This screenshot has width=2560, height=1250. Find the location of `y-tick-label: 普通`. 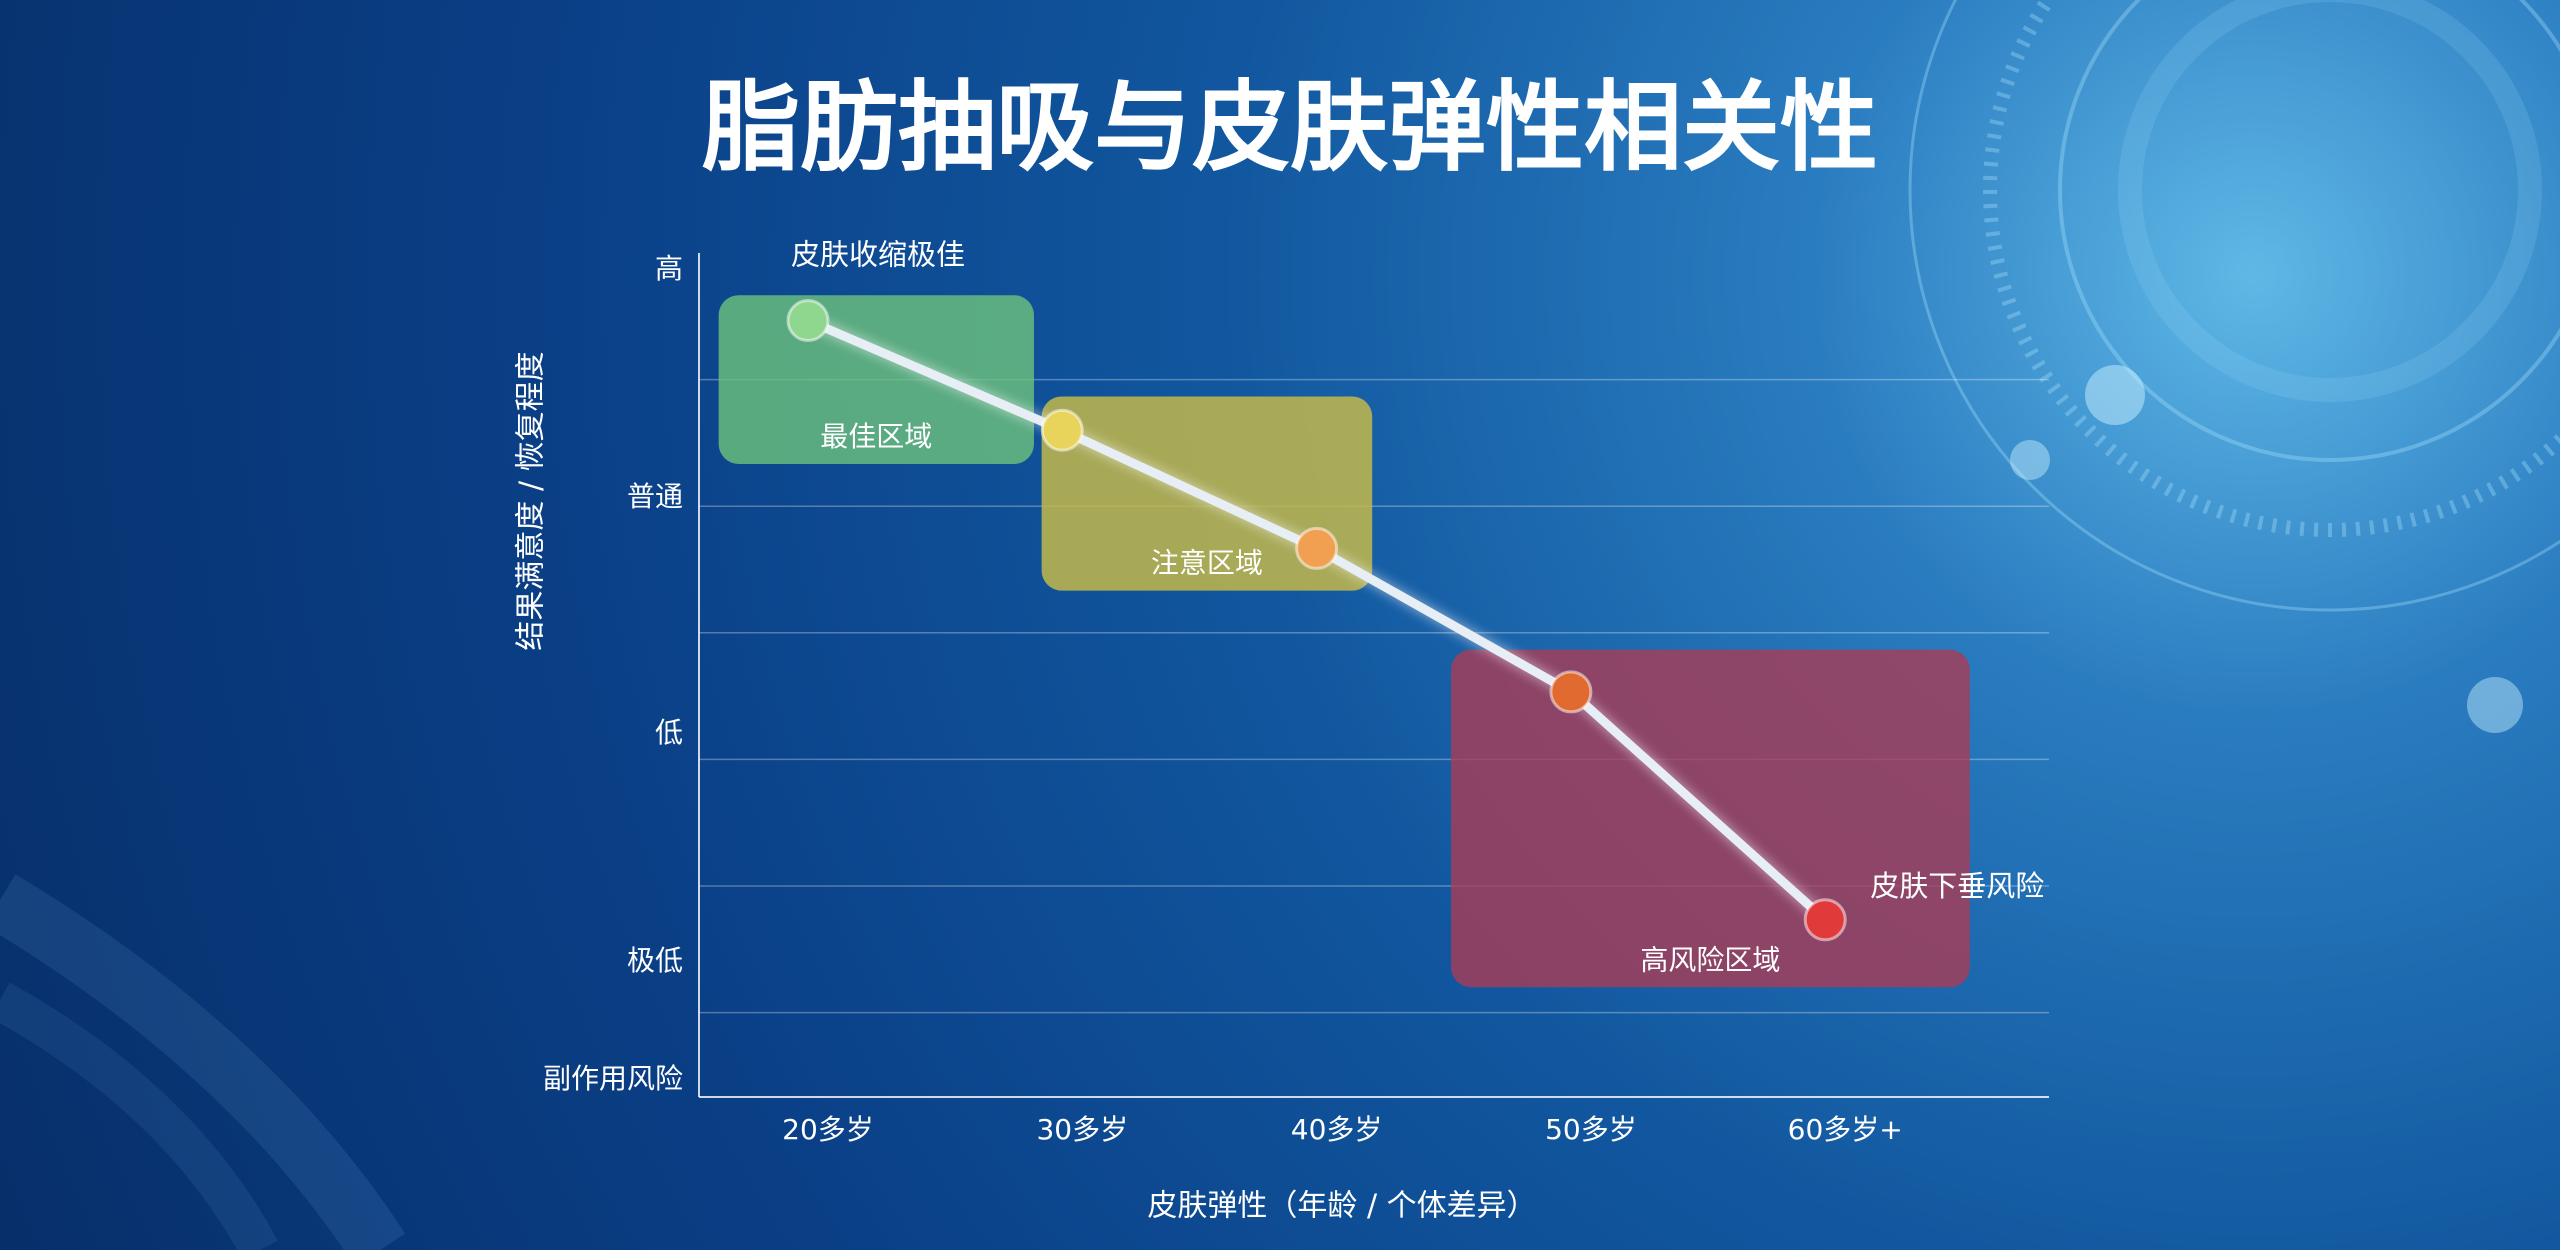

y-tick-label: 普通 is located at coordinates (655, 496).